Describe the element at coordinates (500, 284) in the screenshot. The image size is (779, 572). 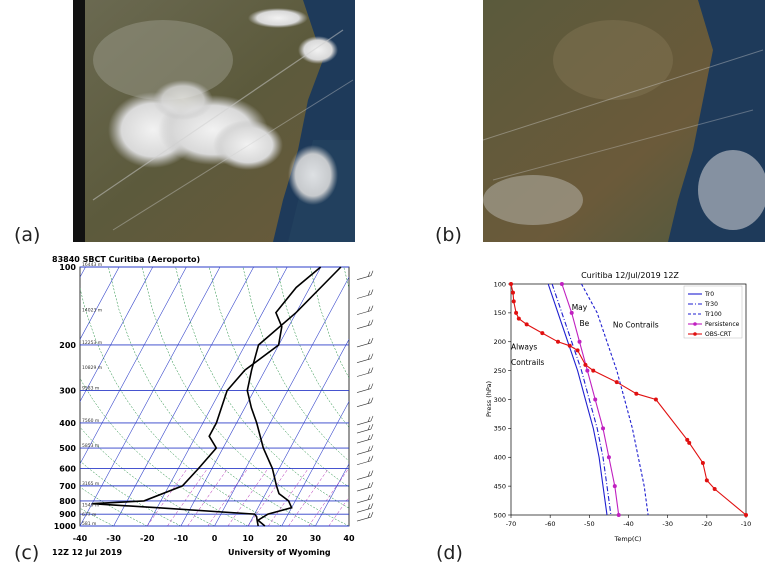
I see `y-tick-label: 100` at that location.